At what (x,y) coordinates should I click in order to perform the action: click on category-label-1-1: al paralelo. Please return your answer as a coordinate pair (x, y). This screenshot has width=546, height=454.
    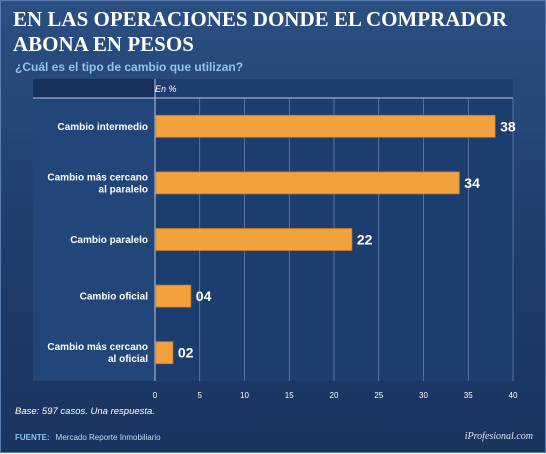
    Looking at the image, I should click on (123, 189).